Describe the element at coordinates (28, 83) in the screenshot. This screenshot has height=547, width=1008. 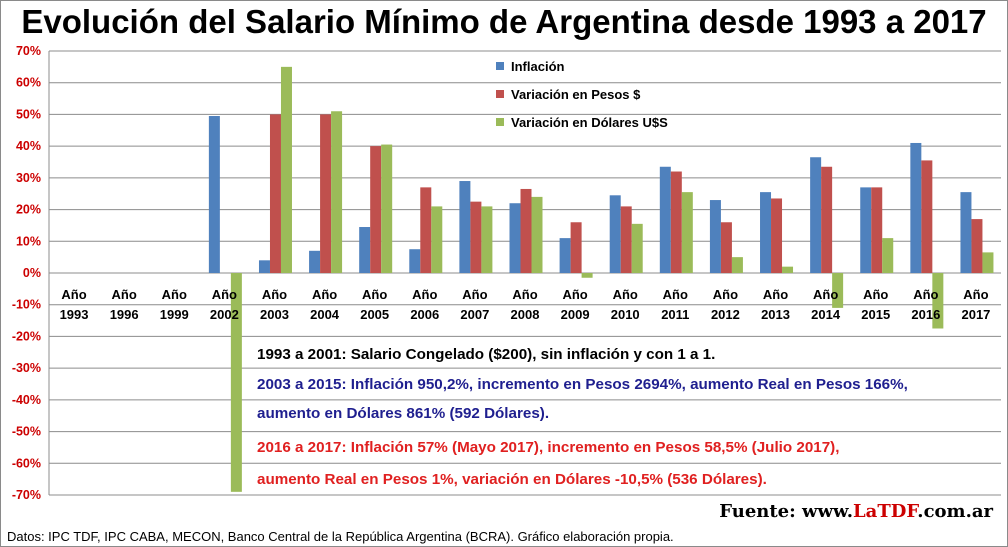
I see `y-tick-label: 60%` at that location.